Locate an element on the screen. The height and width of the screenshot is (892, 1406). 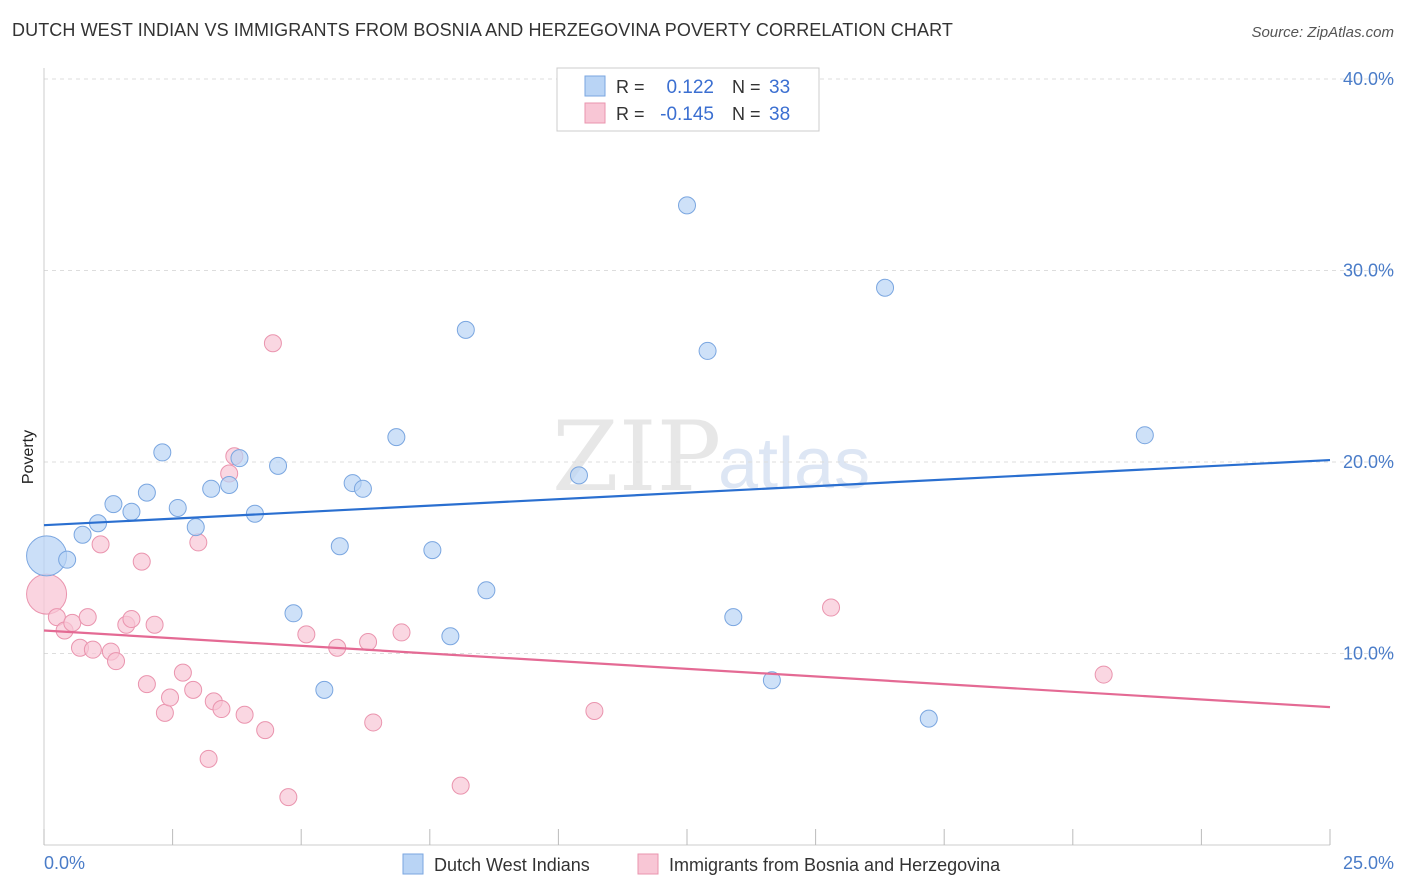
y-tick-label: 20.0% is located at coordinates (1368, 462).